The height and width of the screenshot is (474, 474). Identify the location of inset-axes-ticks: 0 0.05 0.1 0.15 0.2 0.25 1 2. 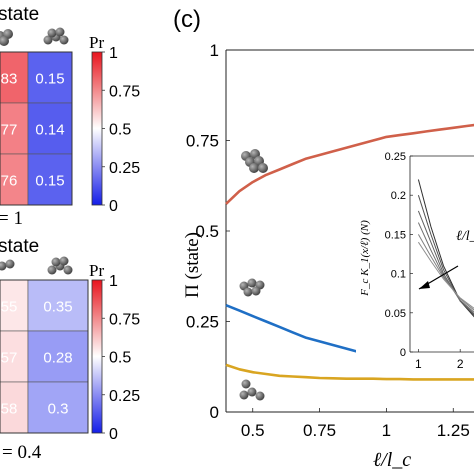
(424, 261).